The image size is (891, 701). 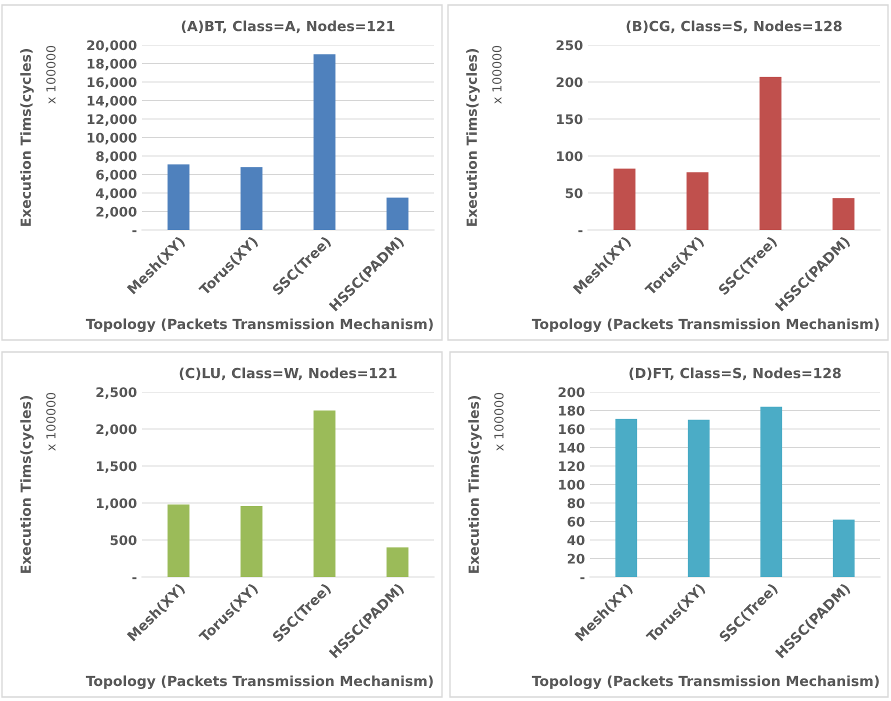 What do you see at coordinates (574, 193) in the screenshot?
I see `y-tick-label: 50` at bounding box center [574, 193].